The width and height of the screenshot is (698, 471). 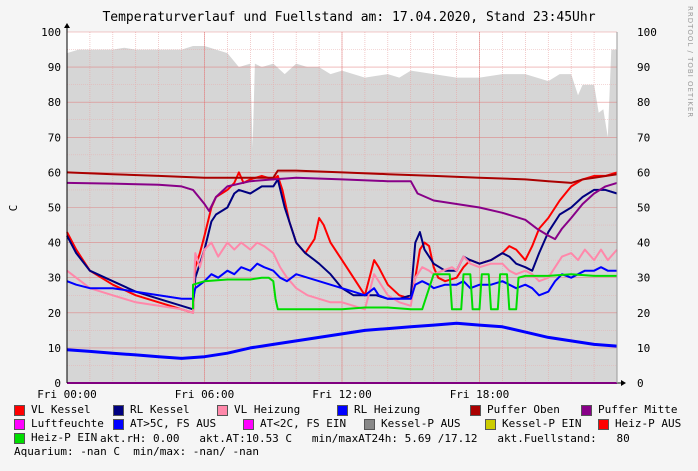 I want to click on y-tick-label-right: 100, so click(x=647, y=32).